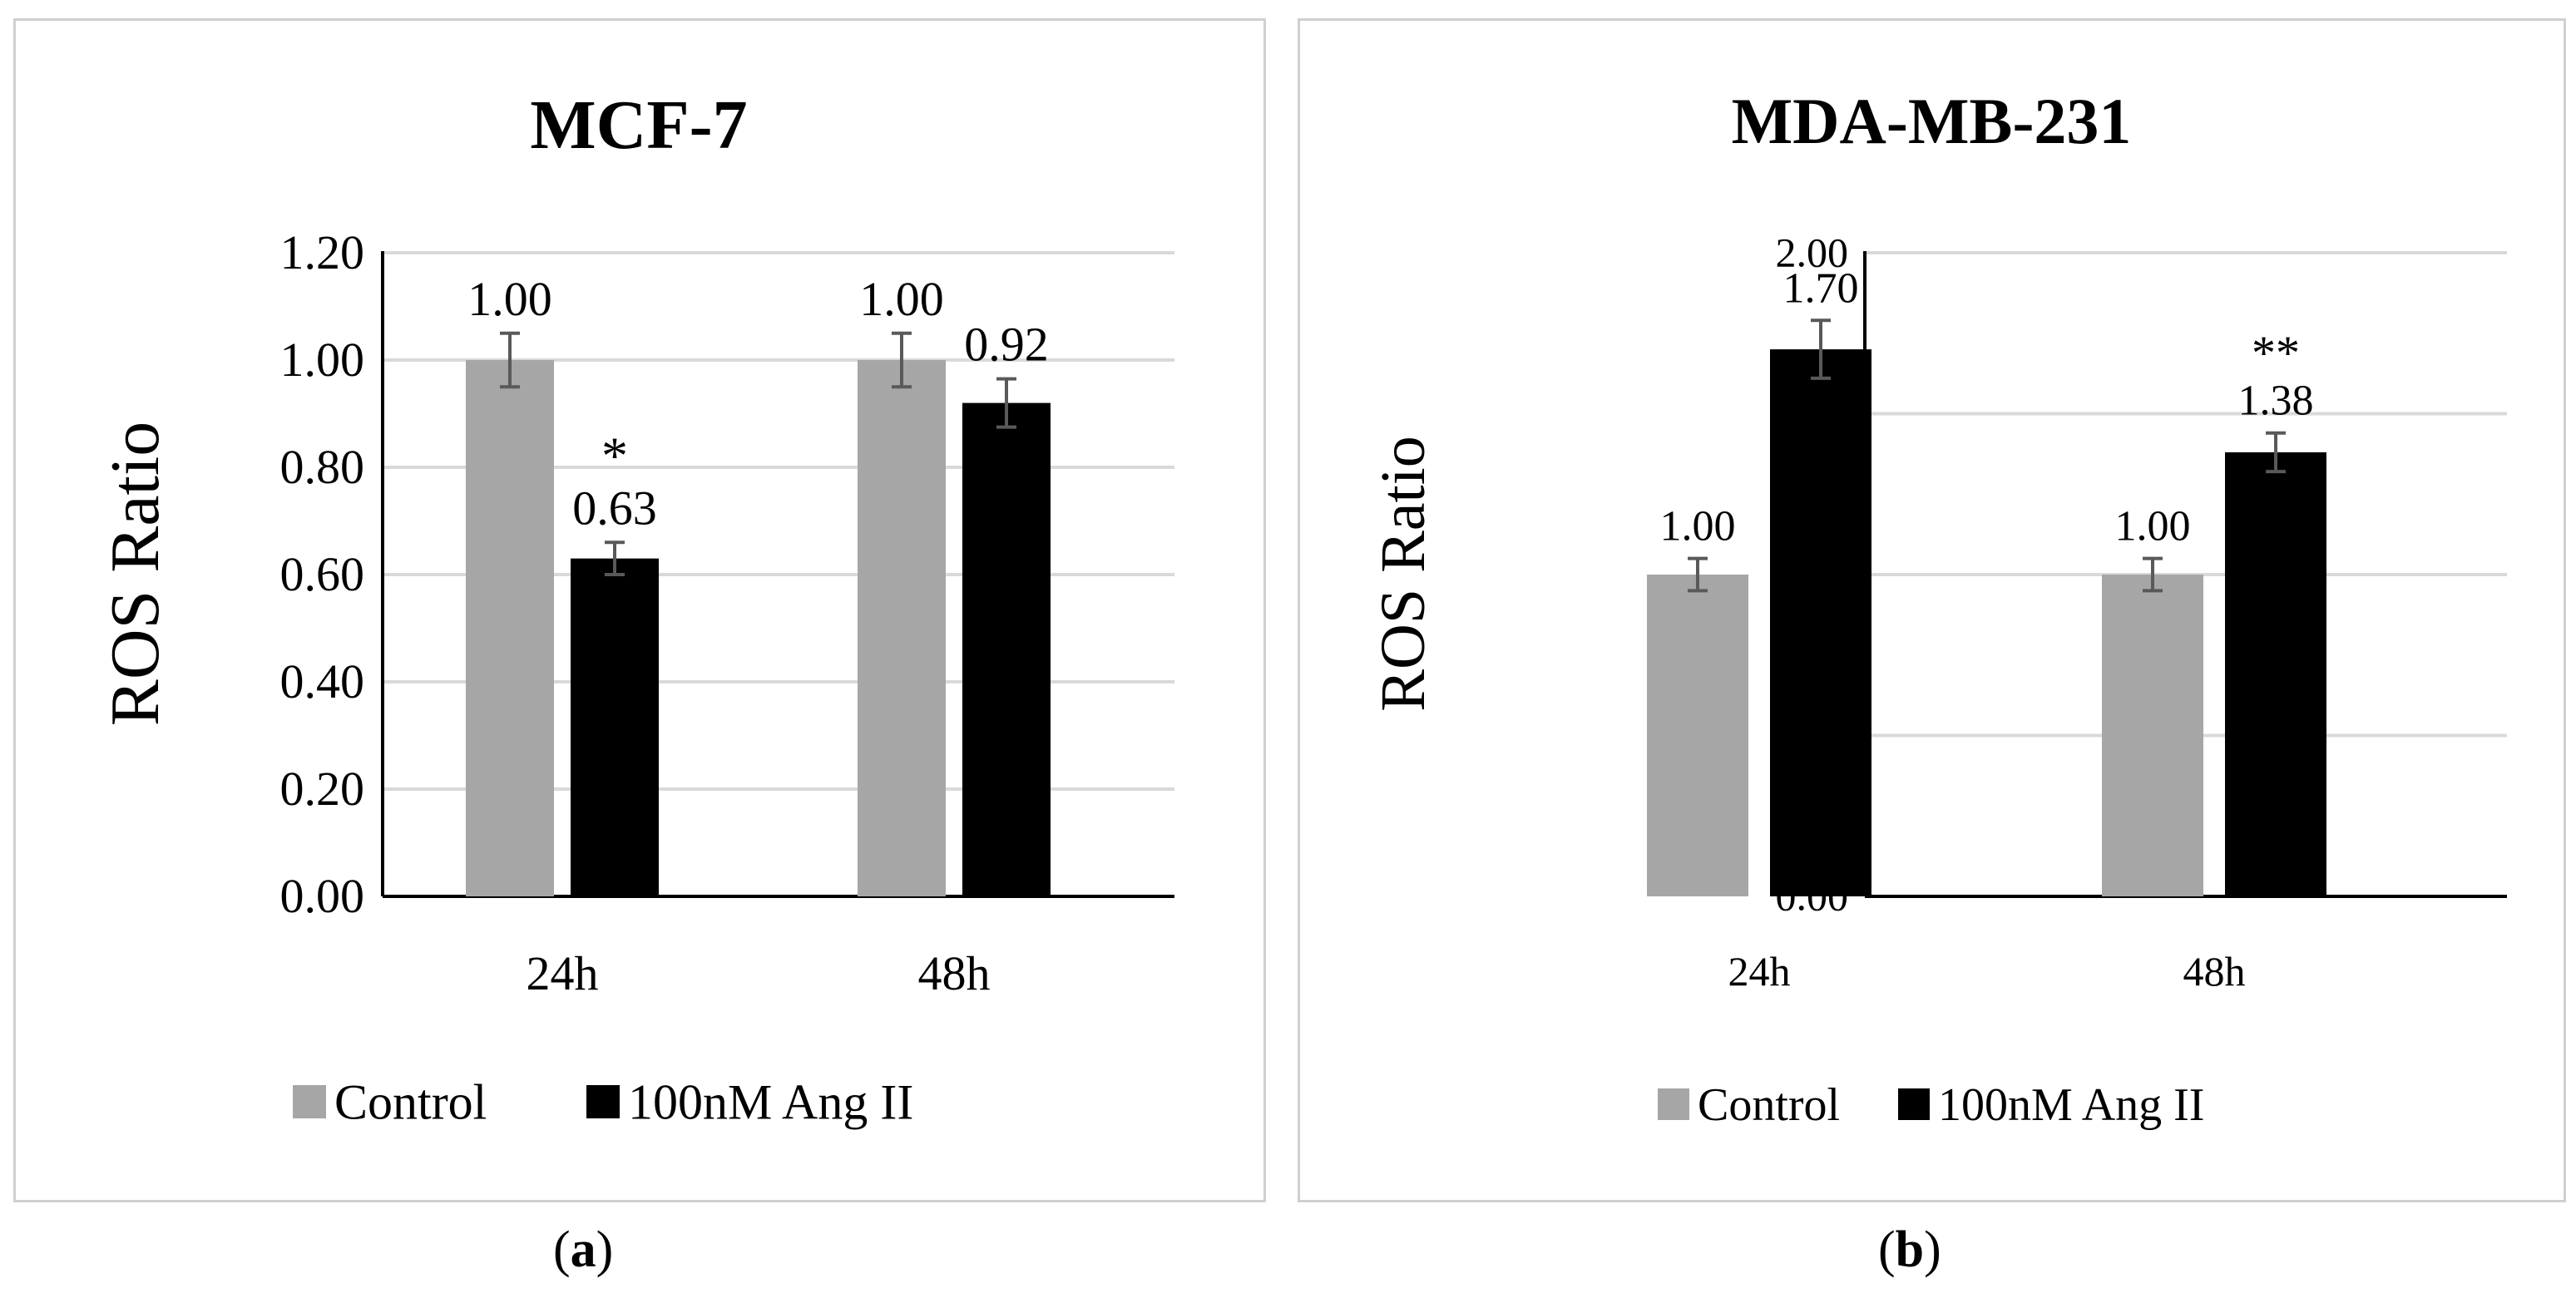 The height and width of the screenshot is (1293, 2576). I want to click on chart-b-xtick-label: 48h, so click(2214, 971).